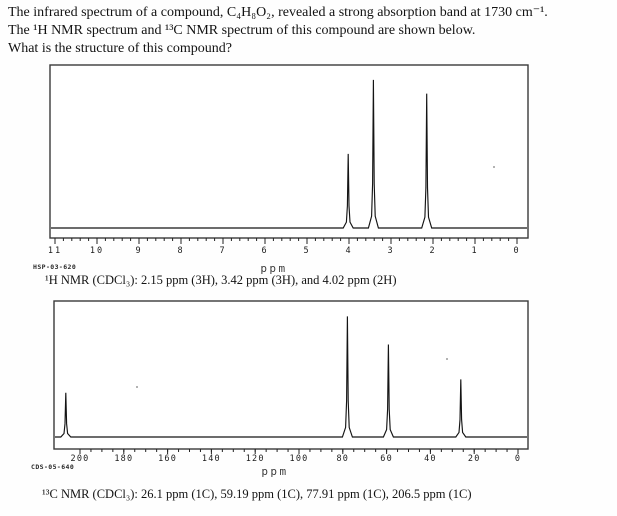 The height and width of the screenshot is (516, 617). I want to click on question-line-3: What is the structure of this compound?, so click(120, 48).